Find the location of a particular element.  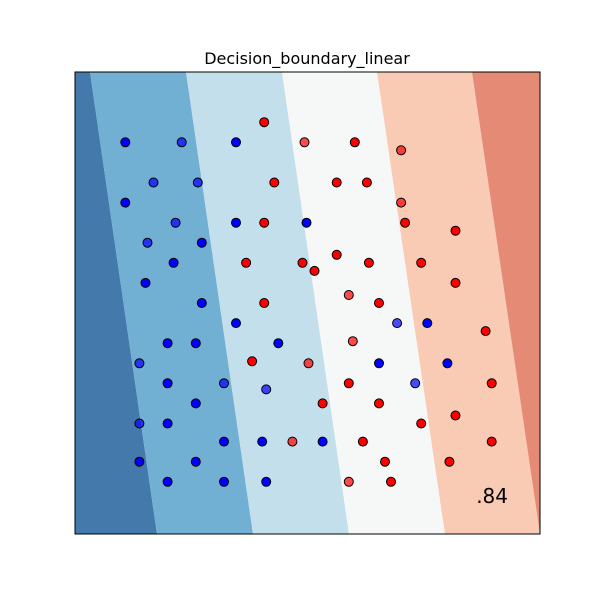

accuracy-score-label: .84 is located at coordinates (492, 496).